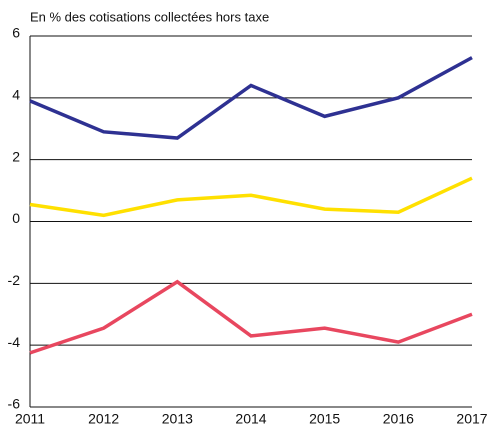  Describe the element at coordinates (16, 156) in the screenshot. I see `y-tick-label: 2` at that location.